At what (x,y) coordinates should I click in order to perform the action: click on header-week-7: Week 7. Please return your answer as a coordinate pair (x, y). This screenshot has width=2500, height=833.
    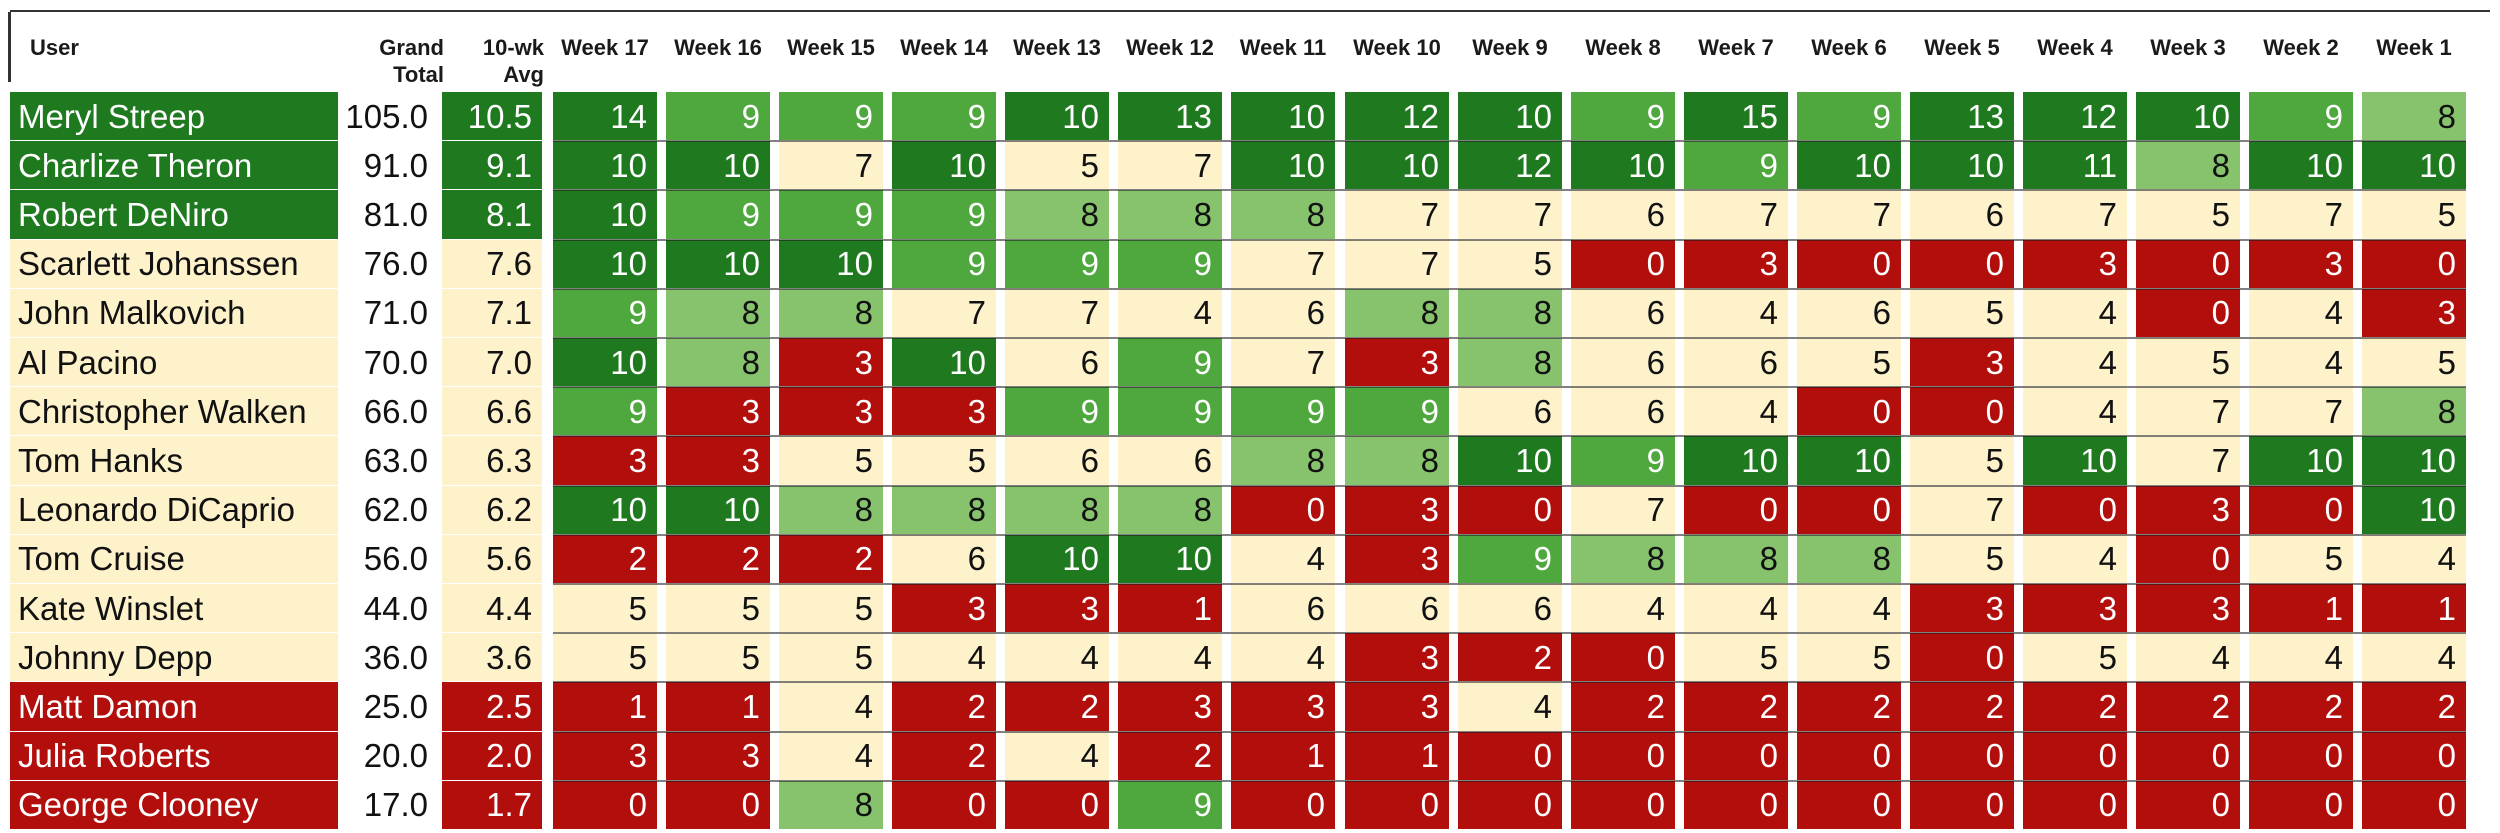
    Looking at the image, I should click on (1736, 47).